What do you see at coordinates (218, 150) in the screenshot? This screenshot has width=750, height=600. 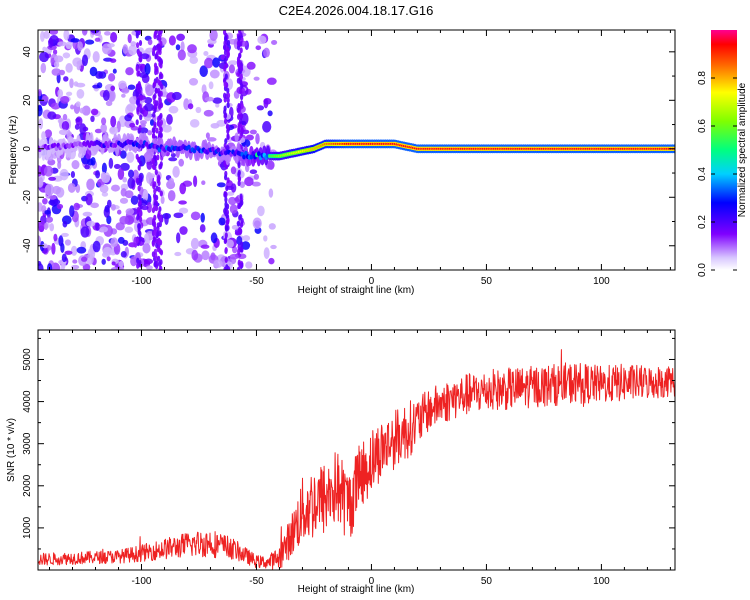 I see `signal-mid` at bounding box center [218, 150].